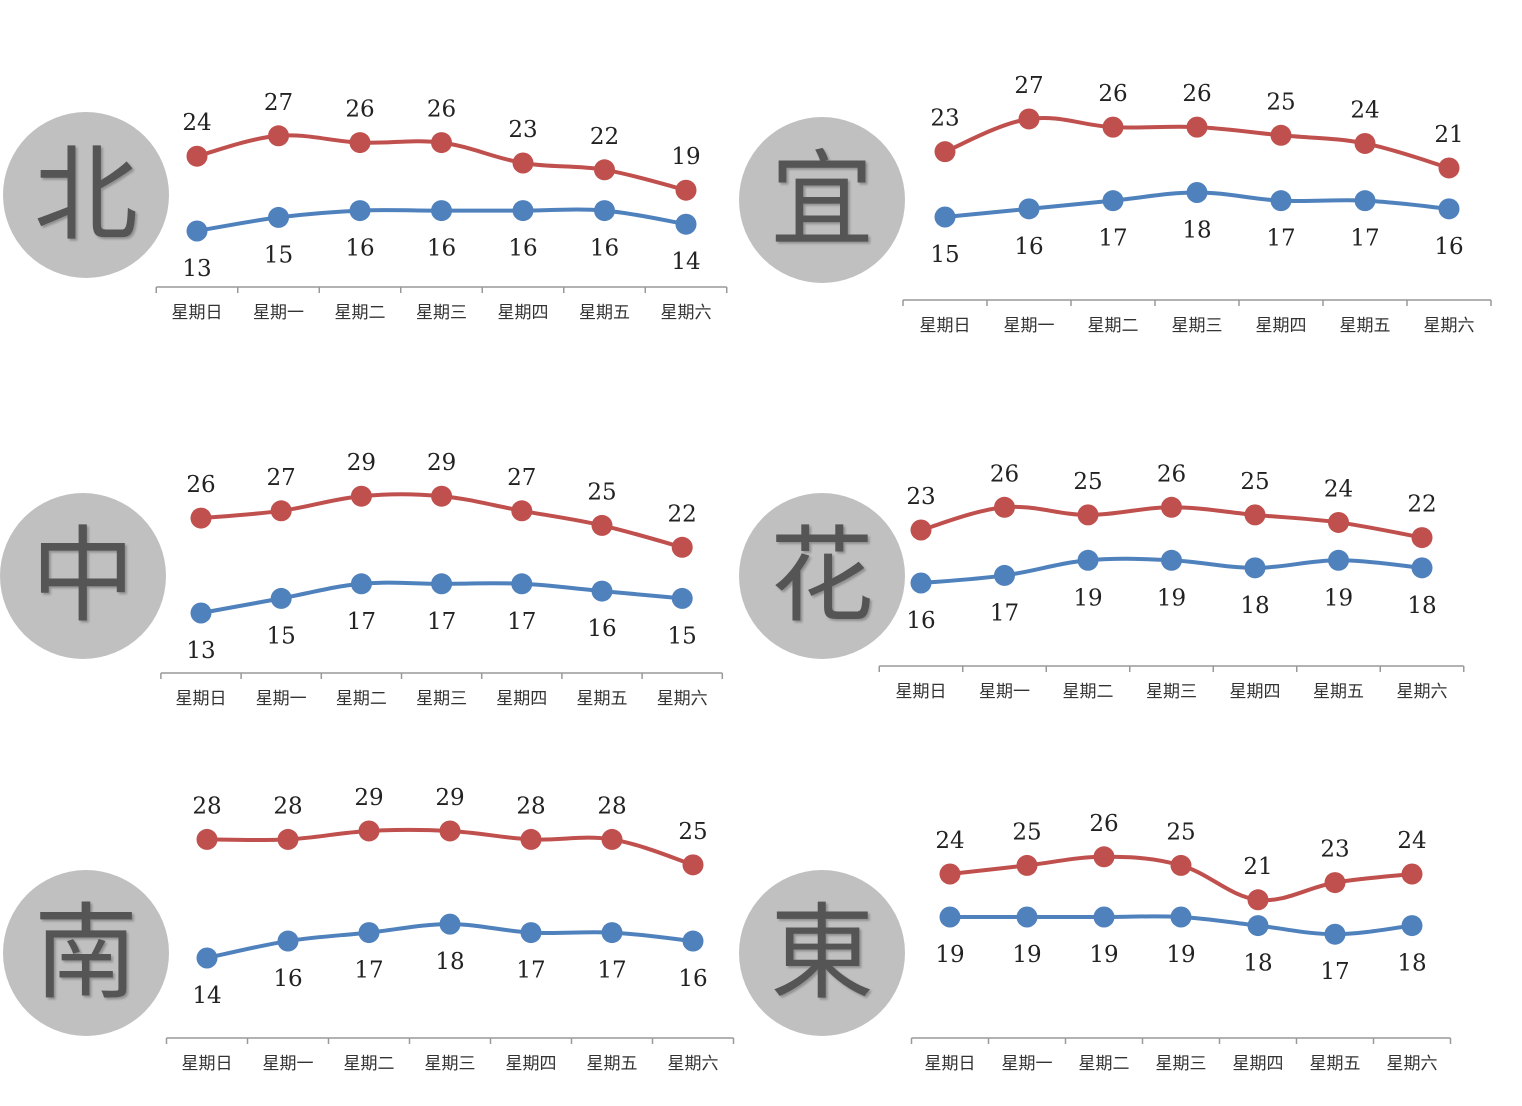 Image resolution: width=1522 pixels, height=1106 pixels. What do you see at coordinates (206, 806) in the screenshot?
I see `high-temp-label: 28` at bounding box center [206, 806].